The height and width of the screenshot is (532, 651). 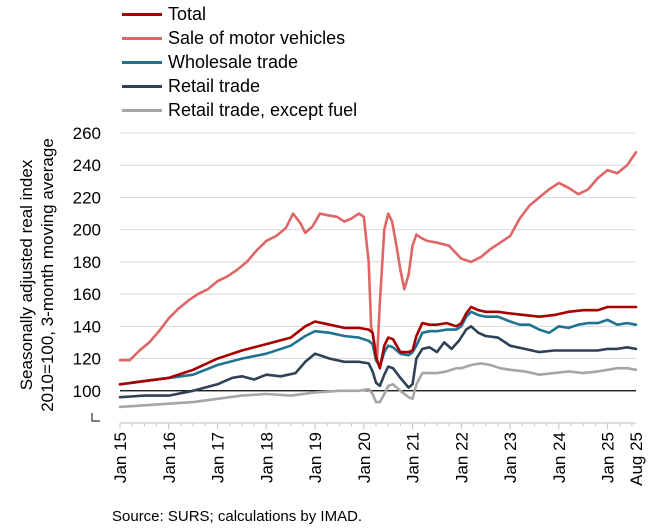 What do you see at coordinates (257, 37) in the screenshot?
I see `legend-label: Sale of motor vehicles` at bounding box center [257, 37].